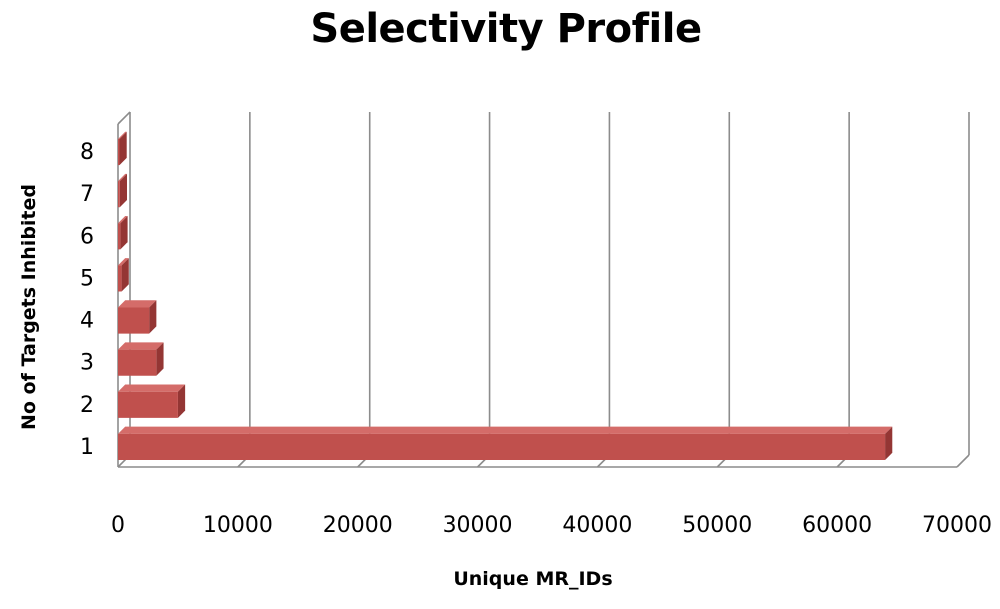  Describe the element at coordinates (87, 152) in the screenshot. I see `y-tick-label: 8` at that location.